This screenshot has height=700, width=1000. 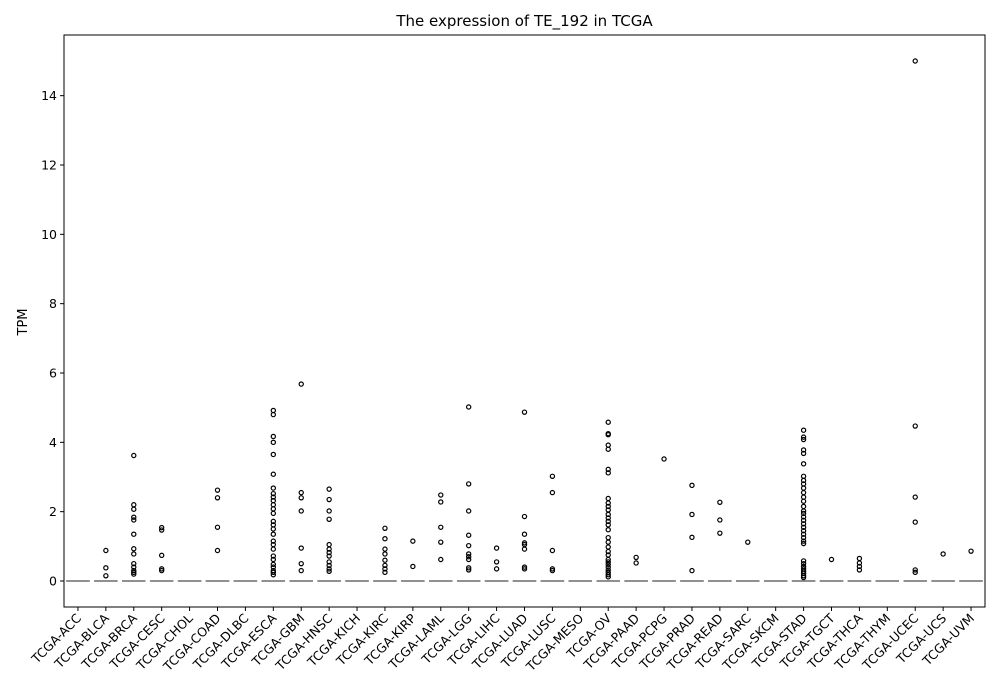 I want to click on y-axis-label: TPM, so click(x=23, y=323).